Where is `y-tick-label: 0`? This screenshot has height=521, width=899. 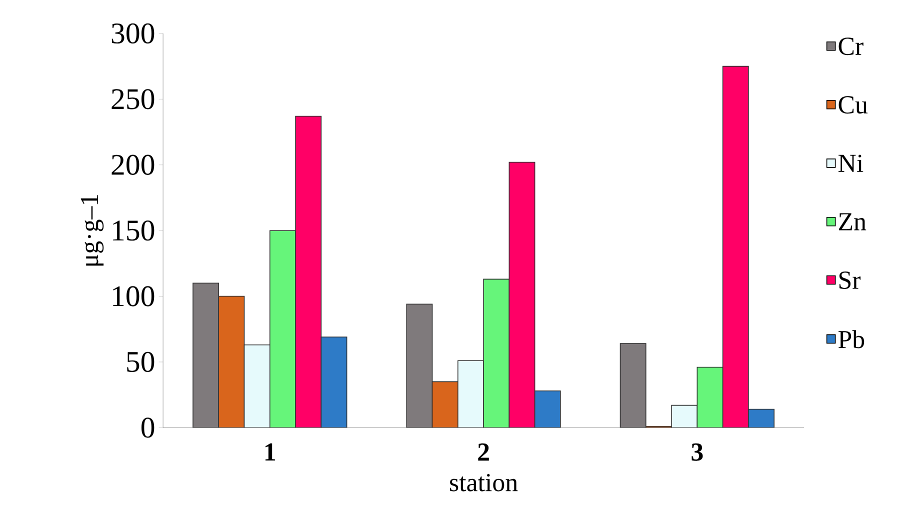 y-tick-label: 0 is located at coordinates (147, 427).